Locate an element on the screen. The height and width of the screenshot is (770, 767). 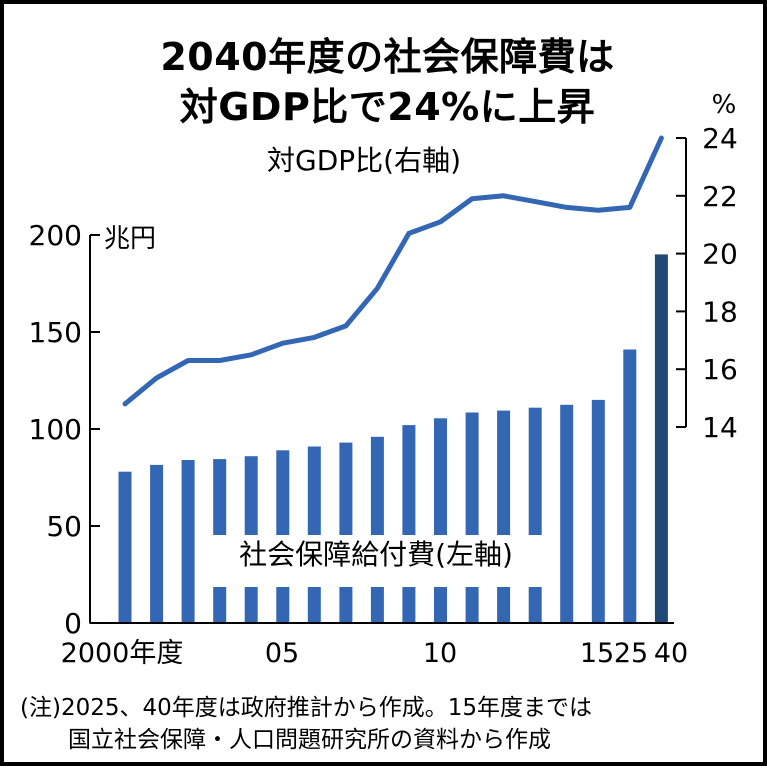
right-tick-label-14: 14 is located at coordinates (720, 427).